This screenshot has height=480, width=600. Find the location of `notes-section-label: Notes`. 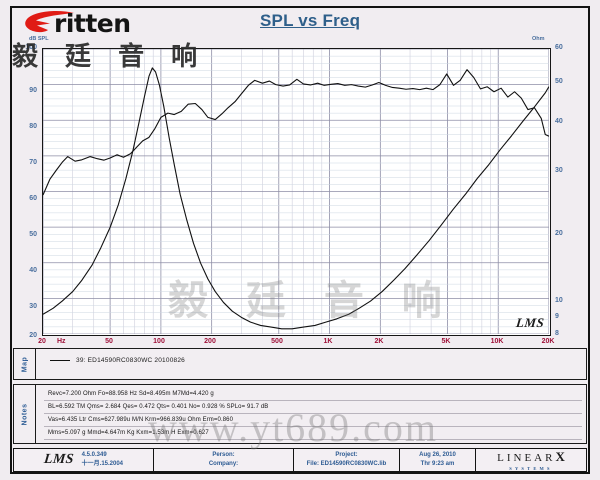

notes-section-label: Notes is located at coordinates (25, 414).